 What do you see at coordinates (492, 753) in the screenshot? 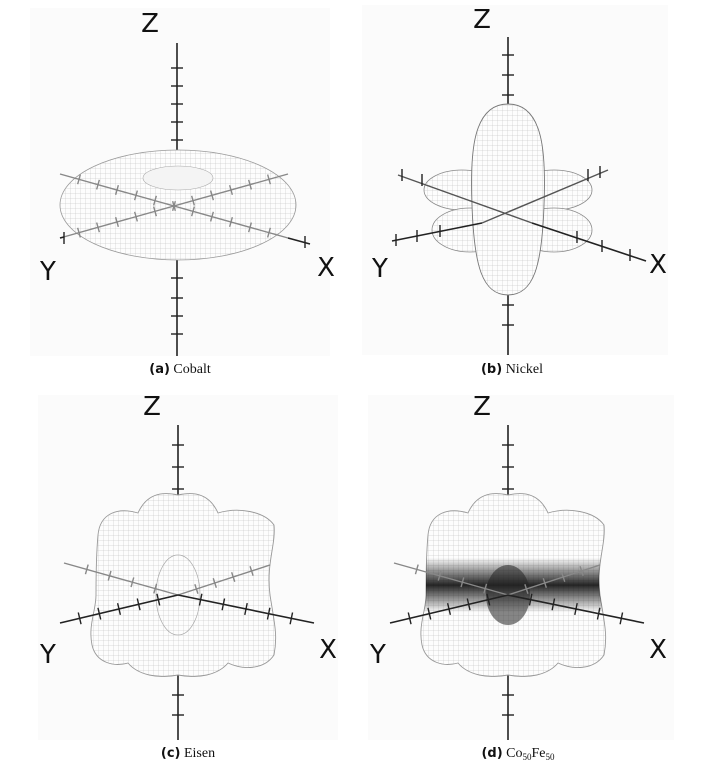
I see `caption-d-tag: (d)` at bounding box center [492, 753].